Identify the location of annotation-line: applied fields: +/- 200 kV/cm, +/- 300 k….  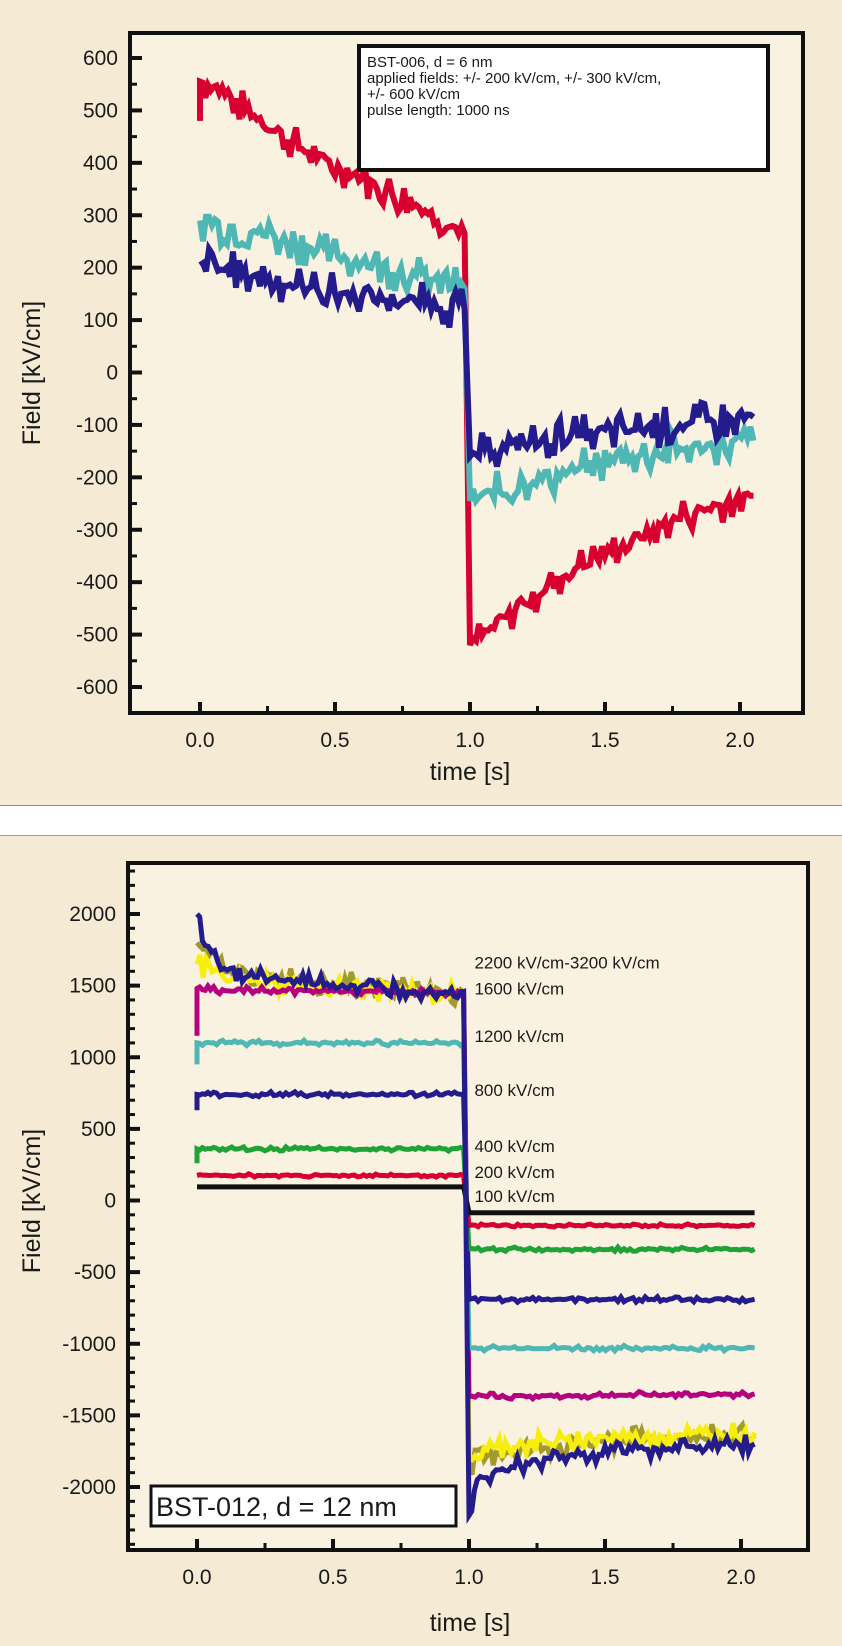
(514, 78).